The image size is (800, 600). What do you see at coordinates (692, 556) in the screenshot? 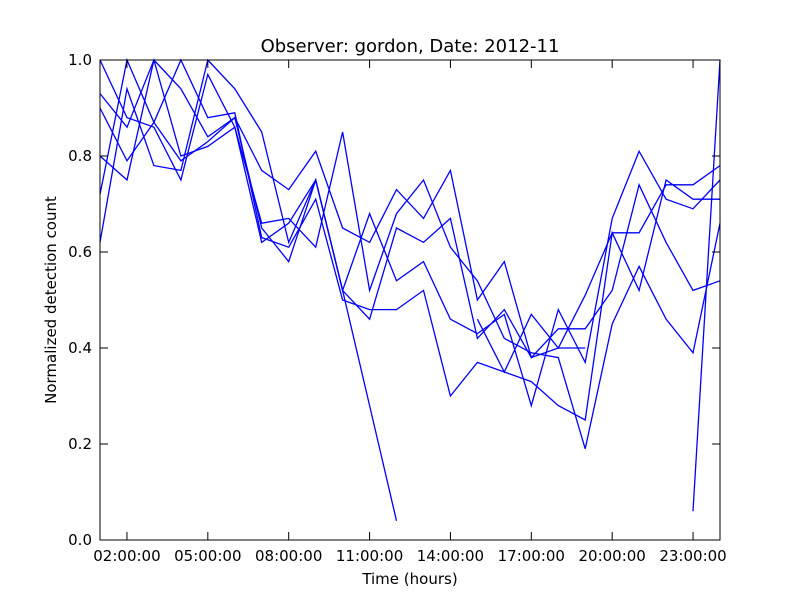
I see `x-tick-label: 23:00:00` at bounding box center [692, 556].